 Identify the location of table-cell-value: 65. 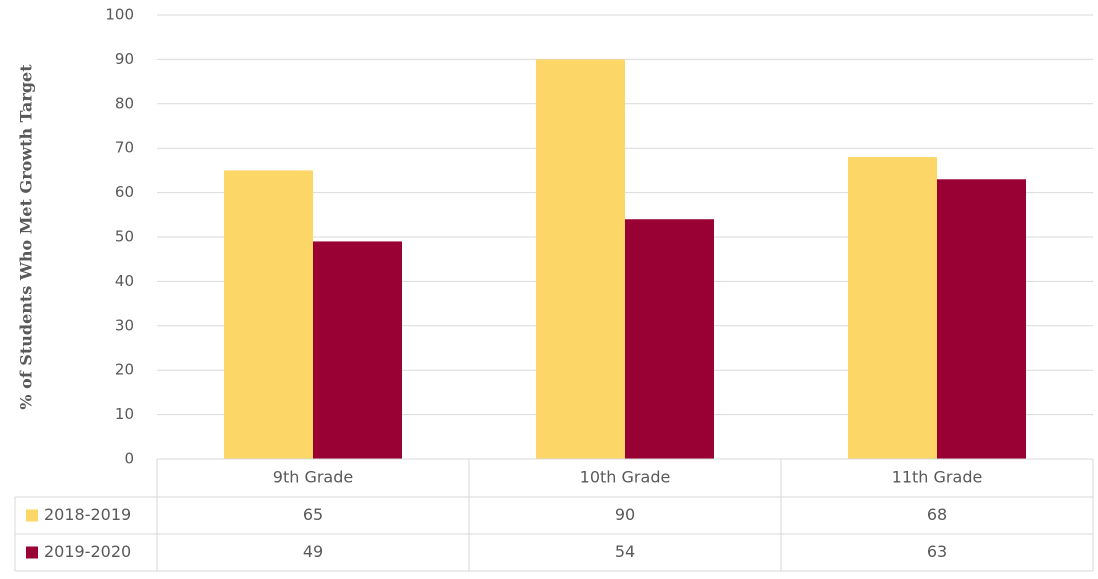
(313, 514).